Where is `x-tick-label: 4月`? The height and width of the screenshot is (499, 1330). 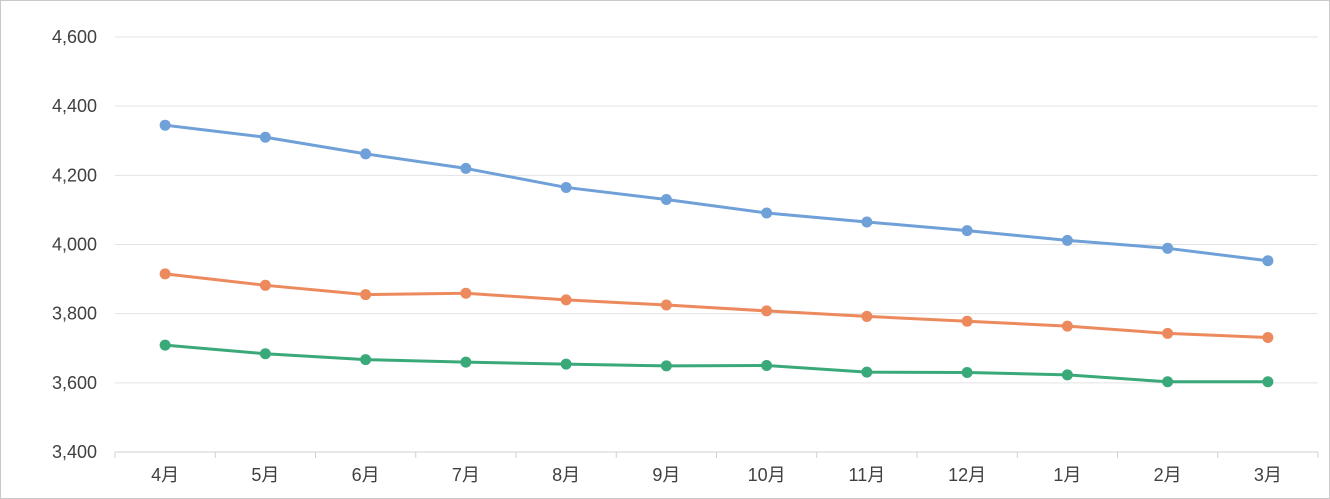
x-tick-label: 4月 is located at coordinates (165, 475).